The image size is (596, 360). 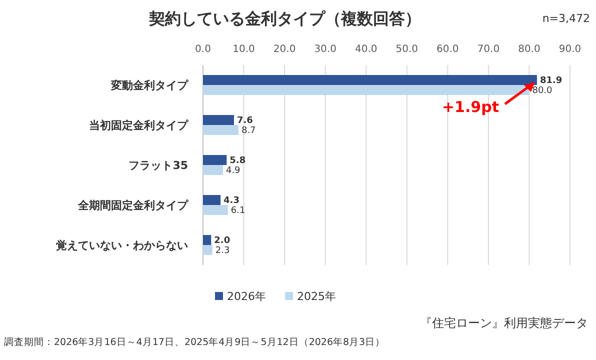 What do you see at coordinates (203, 49) in the screenshot?
I see `x-tick-label: 0.0` at bounding box center [203, 49].